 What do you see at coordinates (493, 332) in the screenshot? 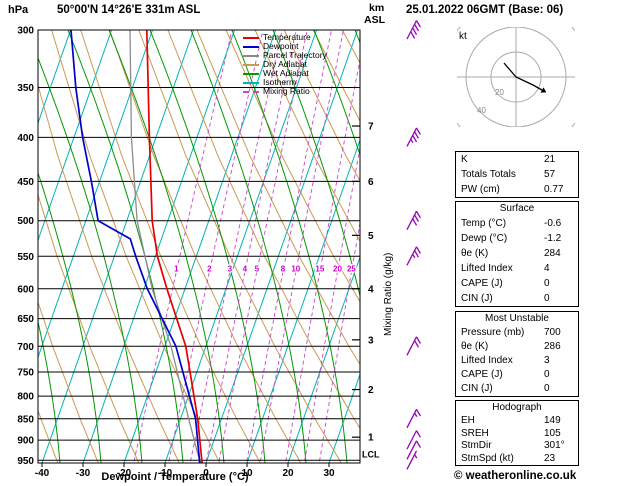
I see `row-label: Pressure (mb)` at bounding box center [493, 332].